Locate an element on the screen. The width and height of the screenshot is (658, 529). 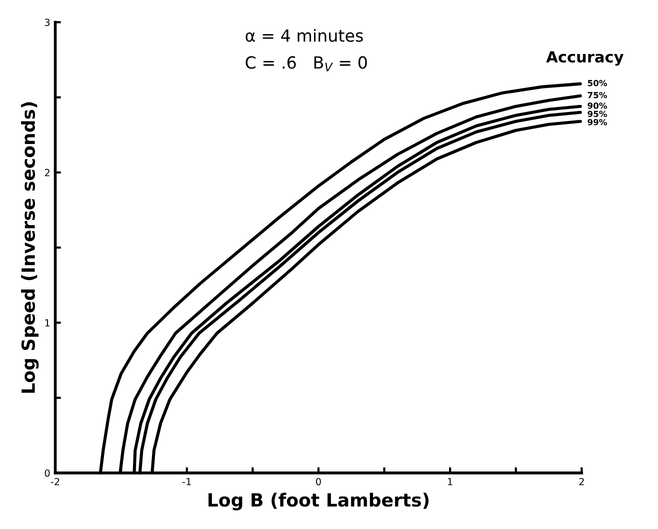
series-label: 75% is located at coordinates (597, 95).